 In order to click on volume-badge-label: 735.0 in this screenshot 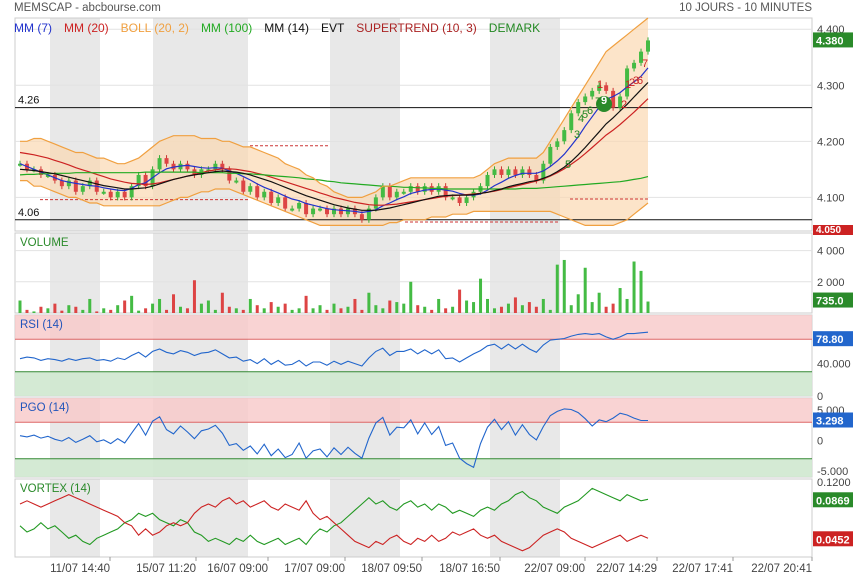, I will do `click(830, 302)`.